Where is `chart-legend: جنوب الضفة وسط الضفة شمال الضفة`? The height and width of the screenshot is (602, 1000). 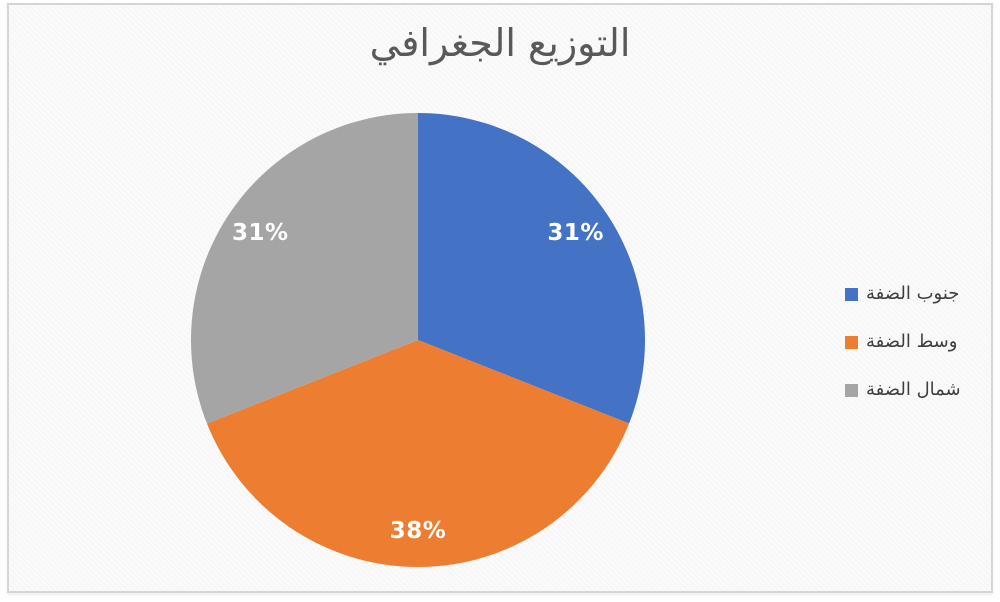
chart-legend: جنوب الضفة وسط الضفة شمال الضفة is located at coordinates (903, 353).